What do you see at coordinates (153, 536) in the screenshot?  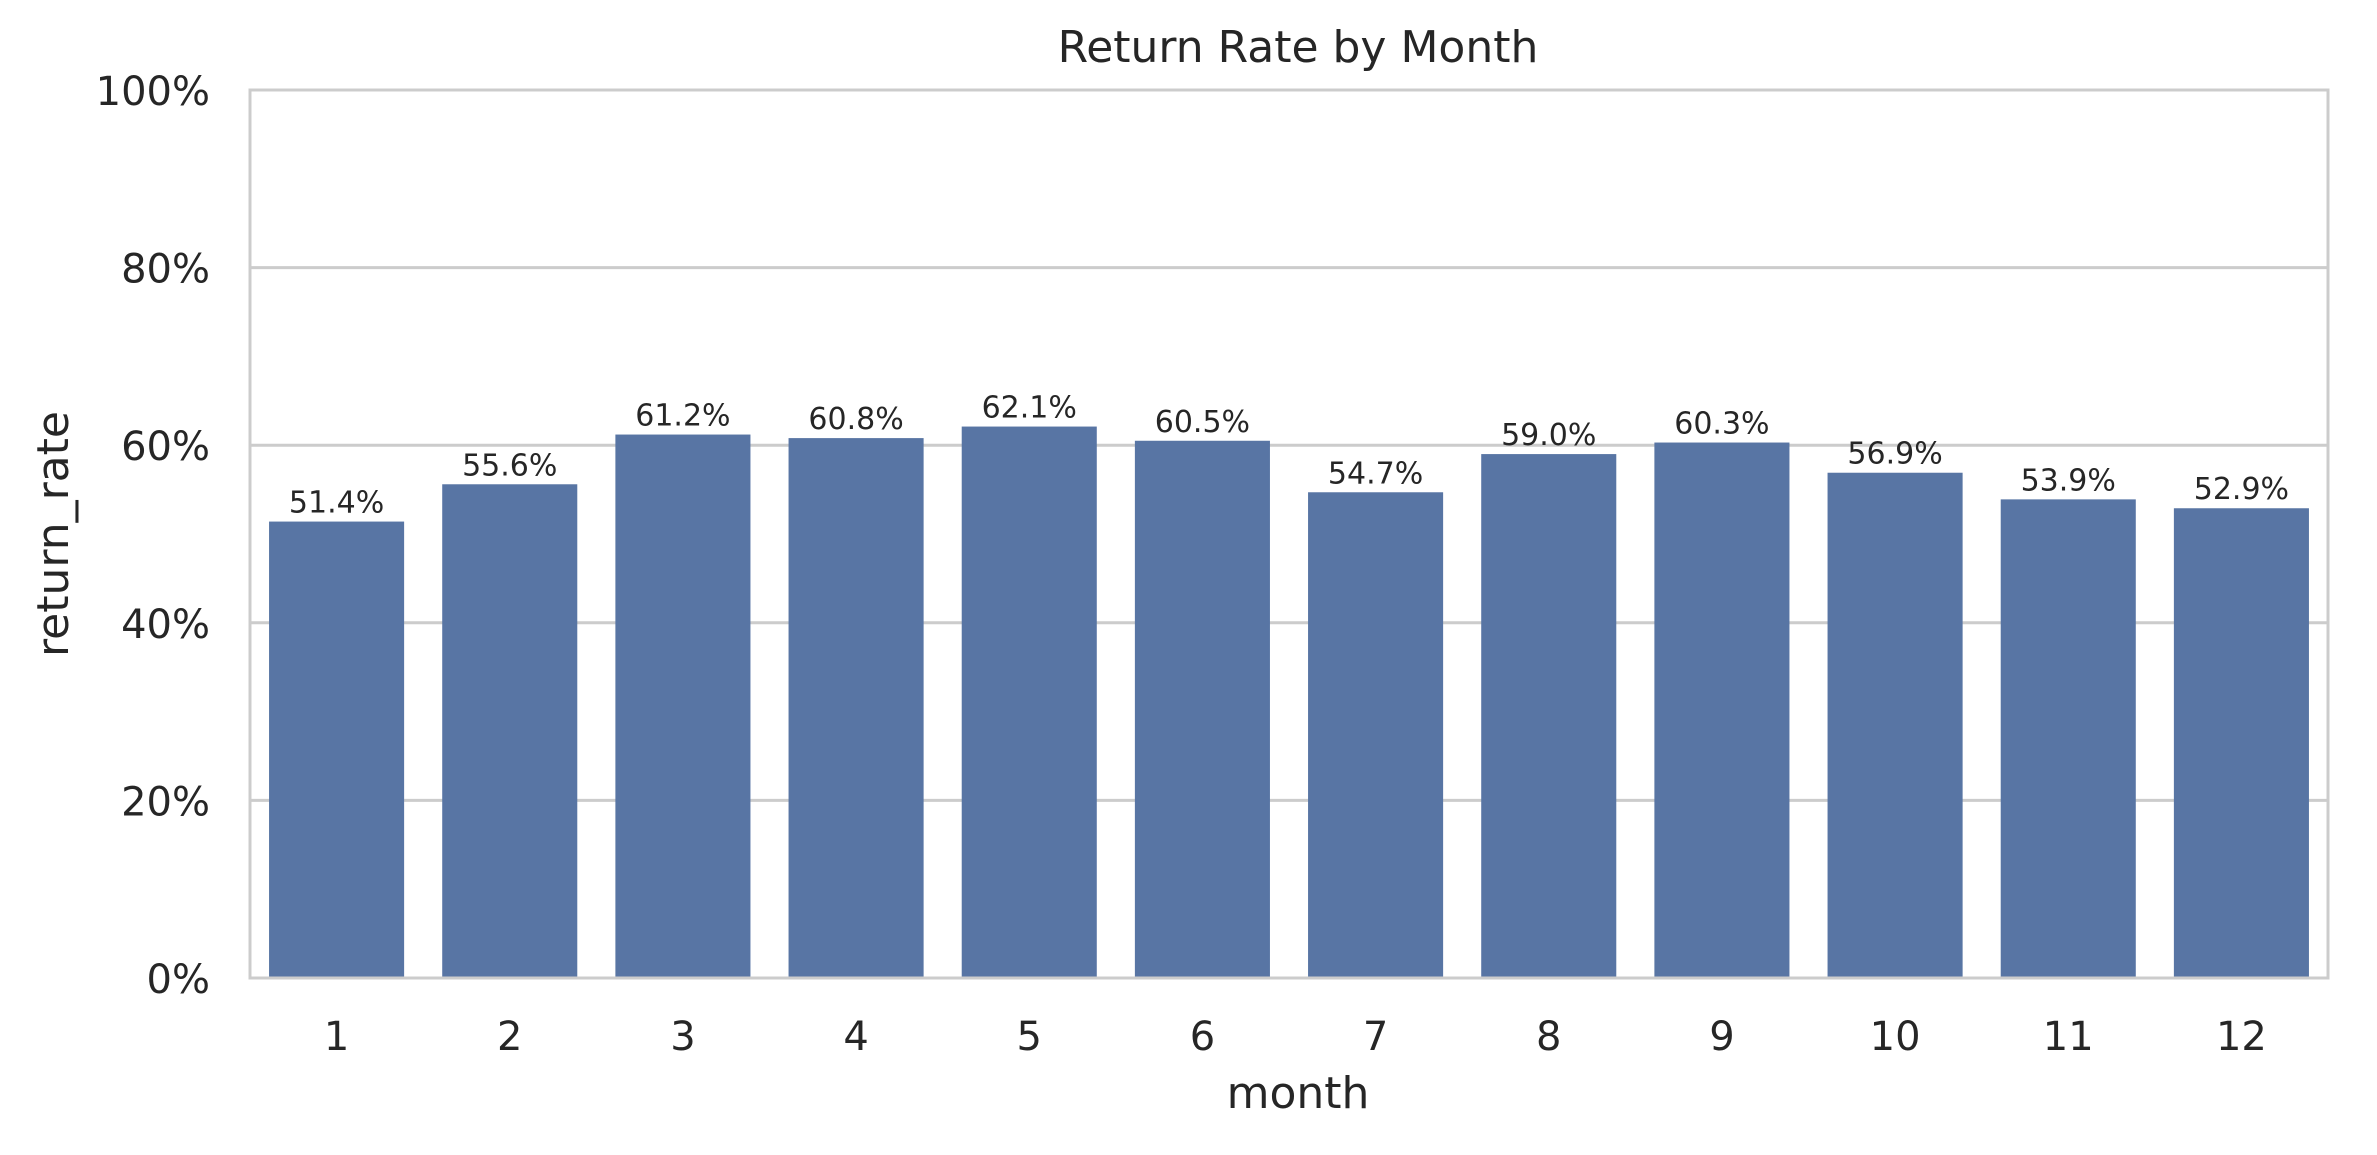 I see `y-axis-ticks: 0% 20% 40% 60% 80% 100%` at bounding box center [153, 536].